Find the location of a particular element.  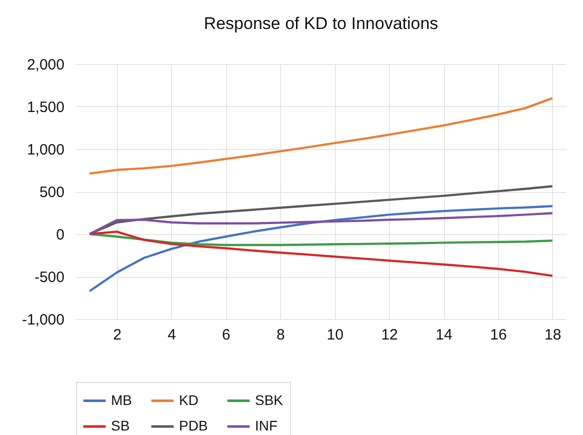

x-tick-label: 14 is located at coordinates (444, 335).